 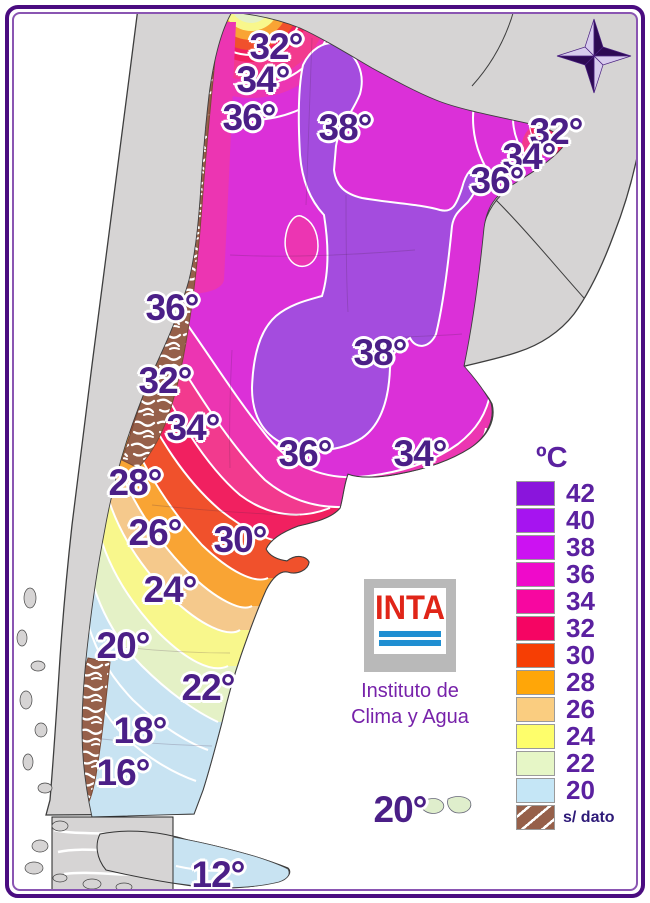 I want to click on legend-value: 32, so click(x=580, y=628).